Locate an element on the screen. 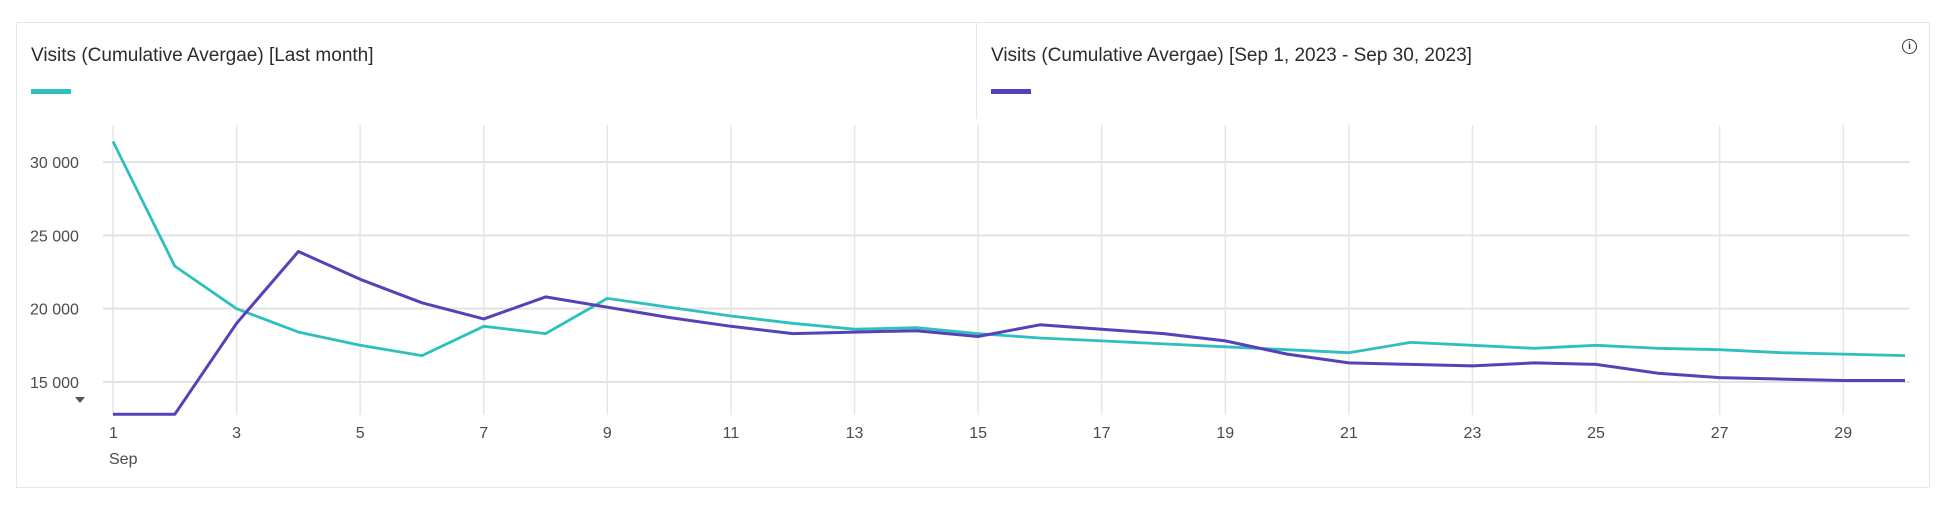 This screenshot has height=512, width=1952. x-tick-label: 3 is located at coordinates (236, 433).